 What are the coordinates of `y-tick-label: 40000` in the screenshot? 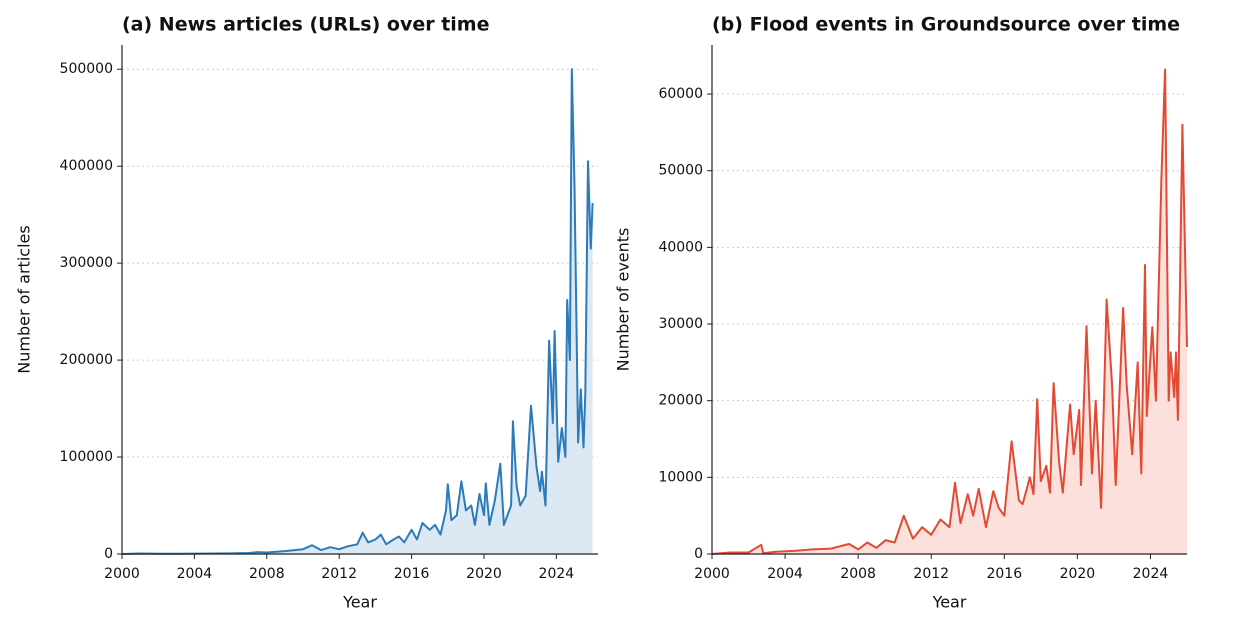 It's located at (680, 247).